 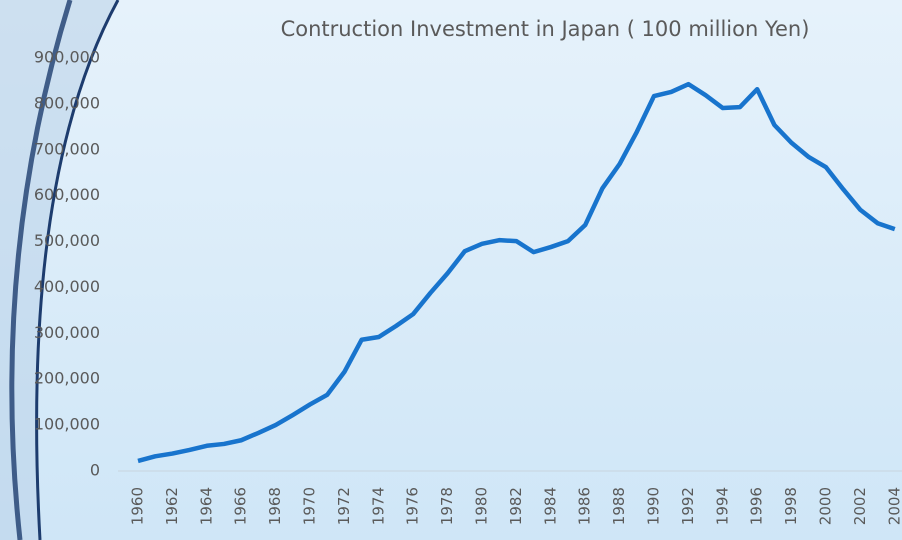 I want to click on x-tick-label: 1980, so click(x=482, y=506).